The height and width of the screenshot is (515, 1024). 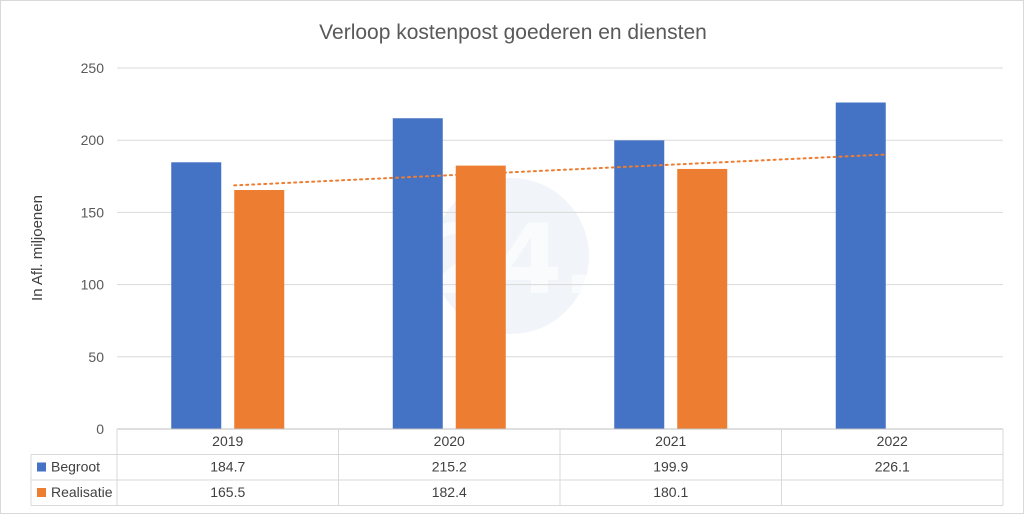 I want to click on x-tick-label: 2020, so click(x=449, y=441).